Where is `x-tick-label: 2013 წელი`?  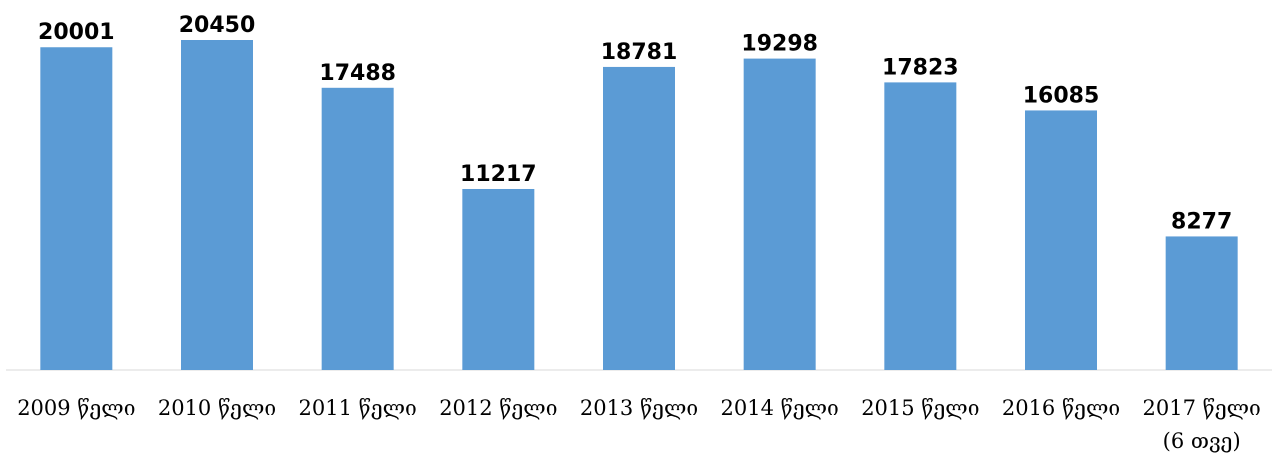
x-tick-label: 2013 წელი is located at coordinates (639, 408).